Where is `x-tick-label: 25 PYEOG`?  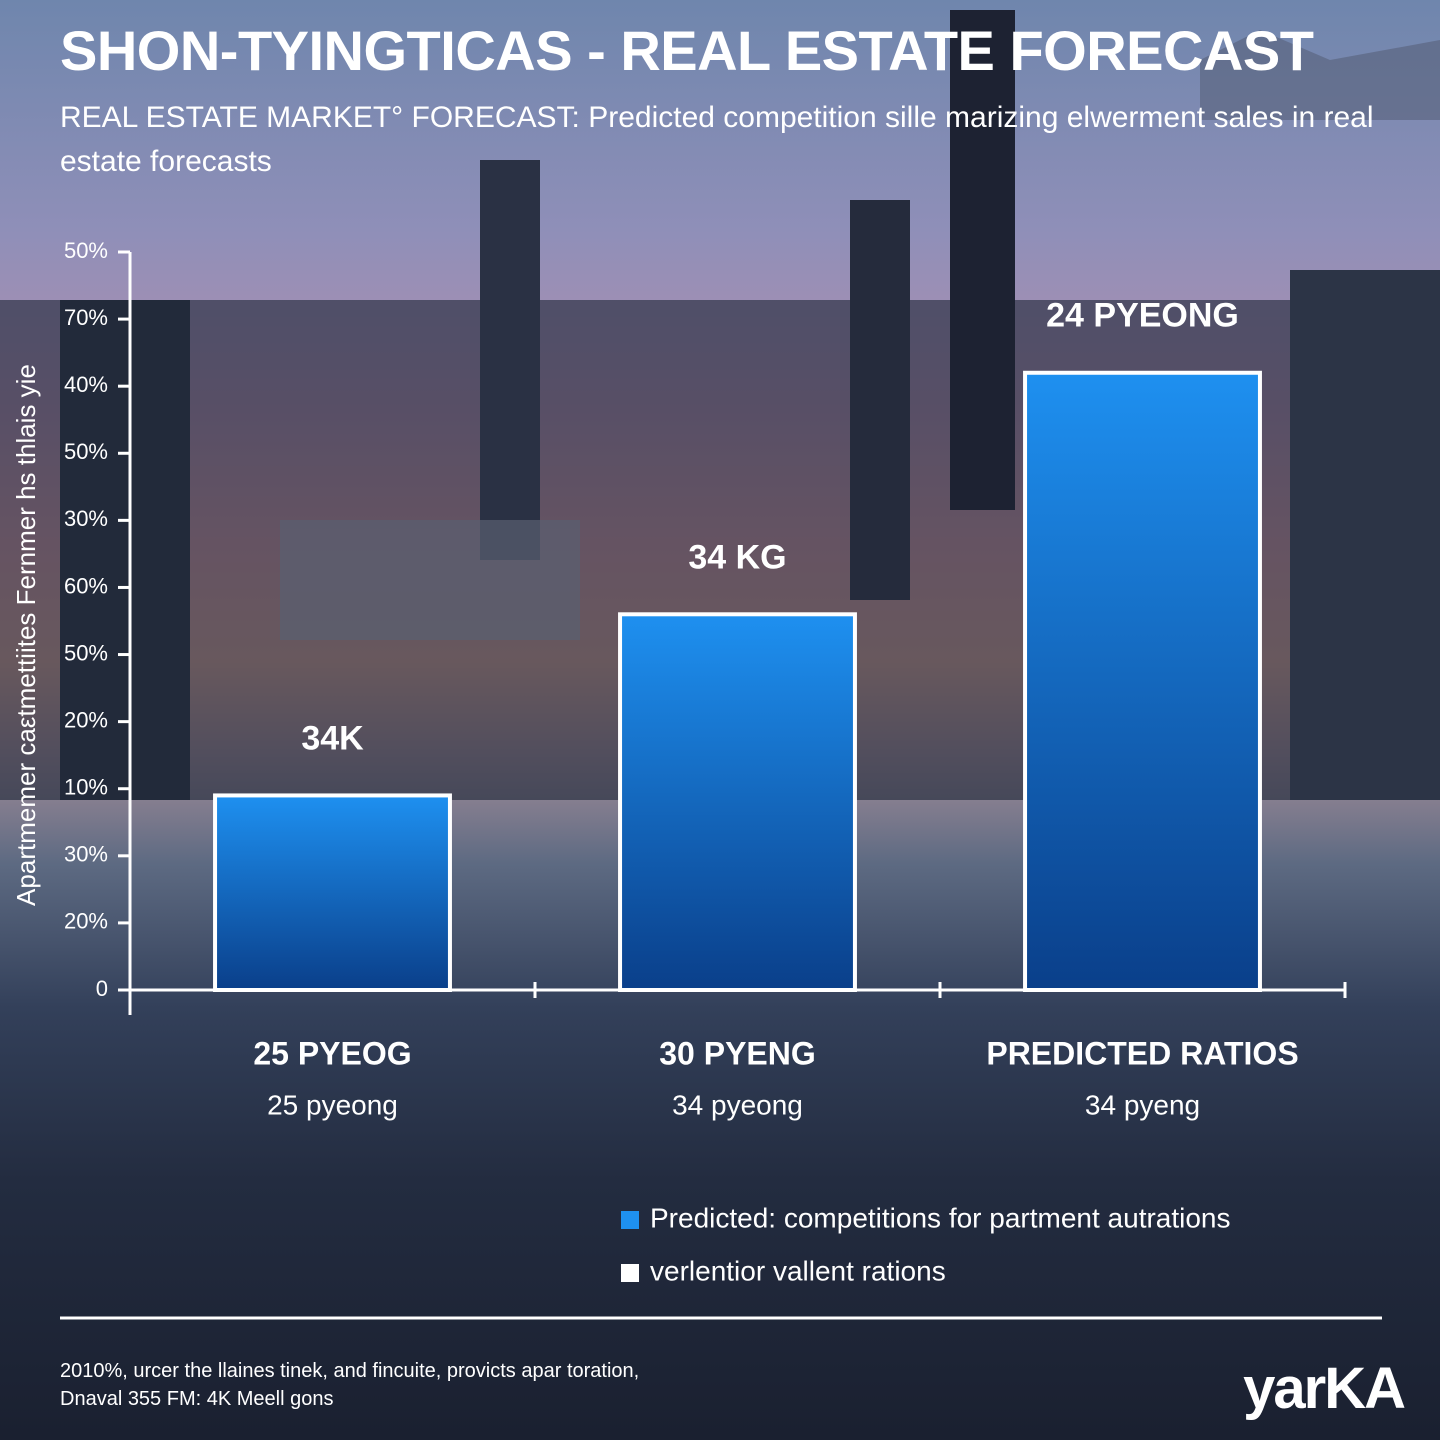
x-tick-label: 25 PYEOG is located at coordinates (332, 1053).